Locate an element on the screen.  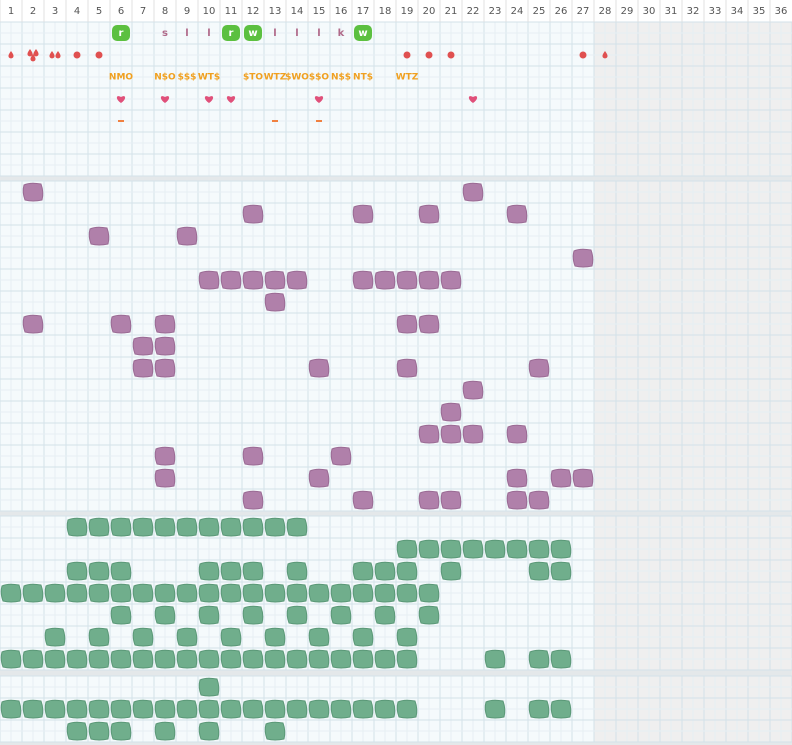
badge-bg is located at coordinates (231, 33).